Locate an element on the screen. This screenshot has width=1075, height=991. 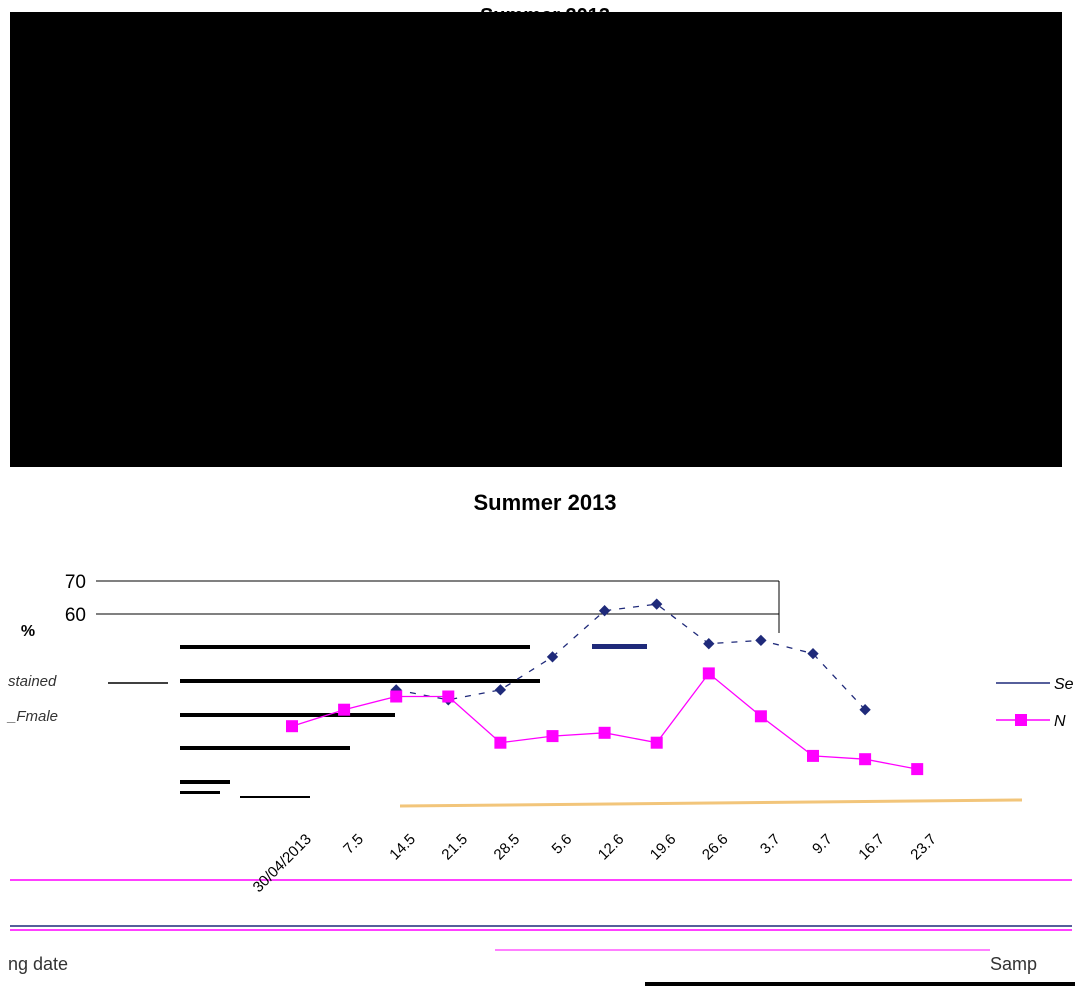
x-axis-label-fragment: ng date is located at coordinates (38, 964).